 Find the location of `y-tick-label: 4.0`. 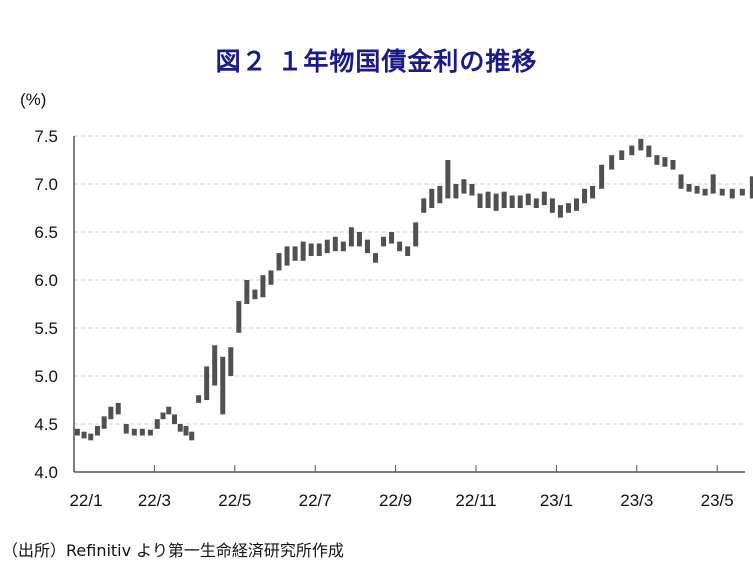

y-tick-label: 4.0 is located at coordinates (46, 472).